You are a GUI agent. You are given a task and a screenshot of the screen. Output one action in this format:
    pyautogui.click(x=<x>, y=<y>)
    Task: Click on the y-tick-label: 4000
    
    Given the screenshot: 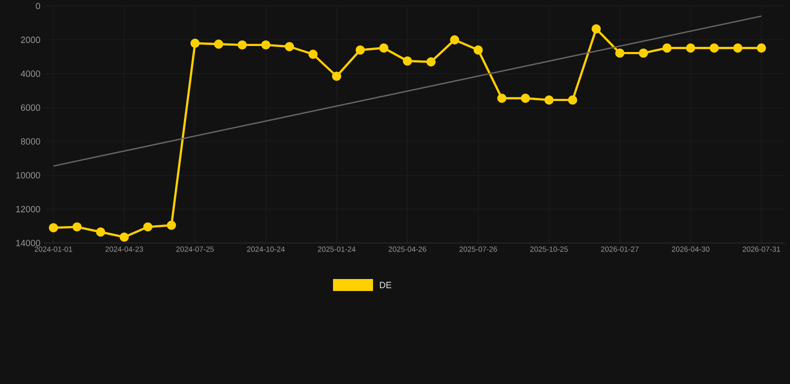 What is the action you would take?
    pyautogui.click(x=30, y=73)
    